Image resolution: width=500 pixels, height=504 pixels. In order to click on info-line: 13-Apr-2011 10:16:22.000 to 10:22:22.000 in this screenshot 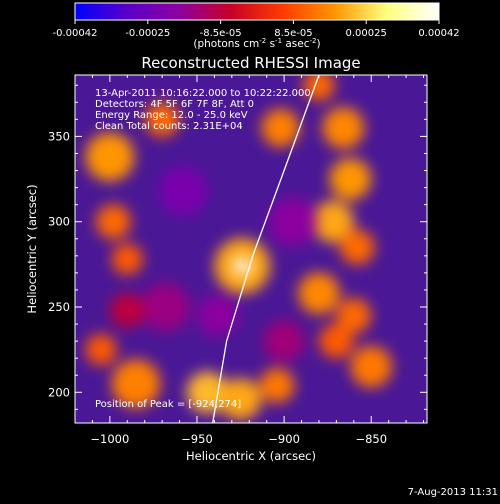, I will do `click(203, 93)`.